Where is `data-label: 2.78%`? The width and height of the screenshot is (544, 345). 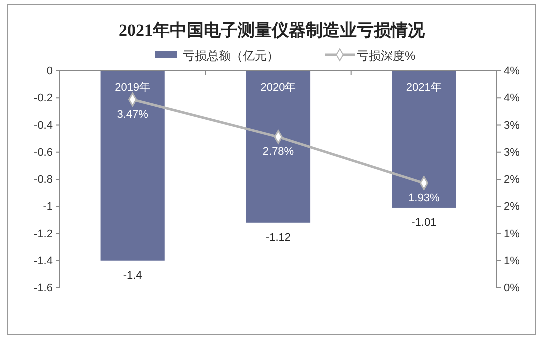
data-label: 2.78% is located at coordinates (278, 152).